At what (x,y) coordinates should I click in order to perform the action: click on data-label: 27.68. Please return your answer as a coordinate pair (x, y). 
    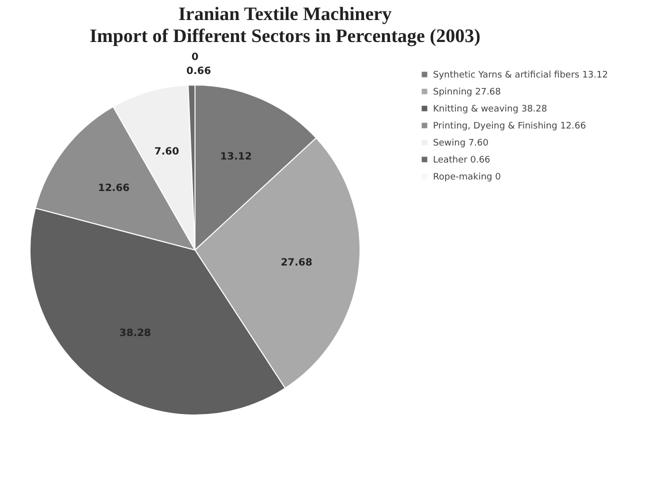
    Looking at the image, I should click on (296, 263).